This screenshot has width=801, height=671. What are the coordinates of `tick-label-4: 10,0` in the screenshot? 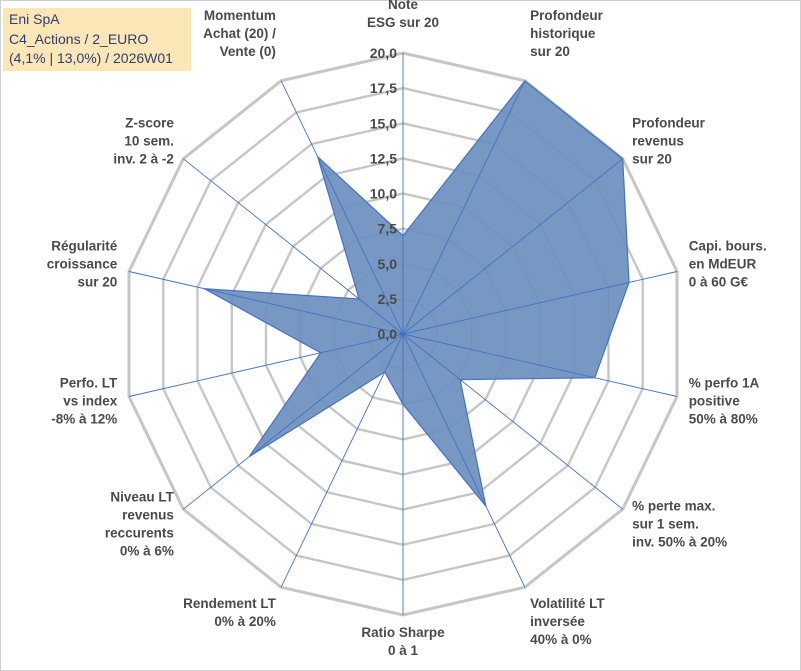 It's located at (383, 194).